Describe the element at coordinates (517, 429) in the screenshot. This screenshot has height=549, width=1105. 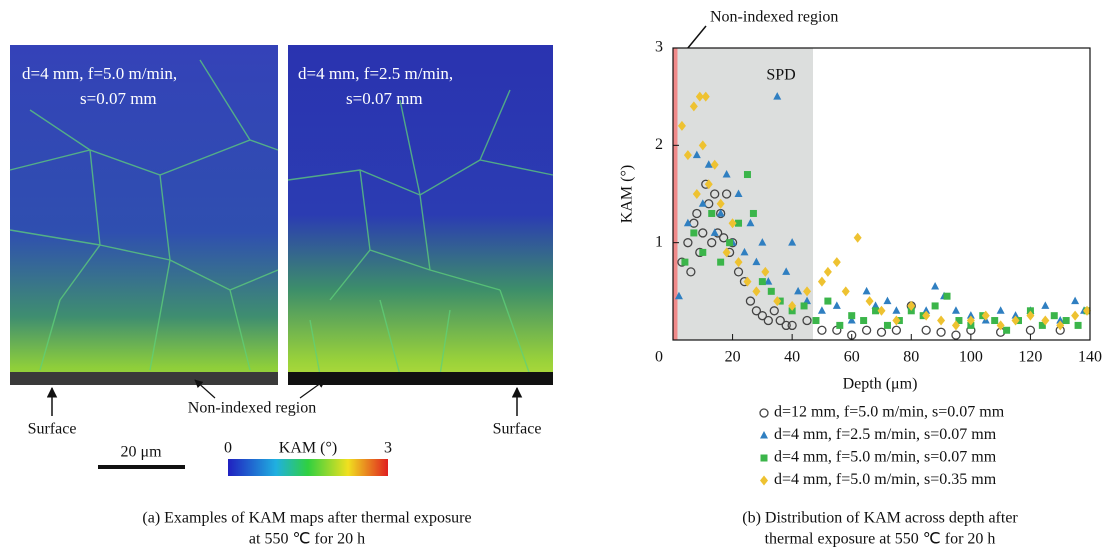
I see `surface-label: Surface` at that location.